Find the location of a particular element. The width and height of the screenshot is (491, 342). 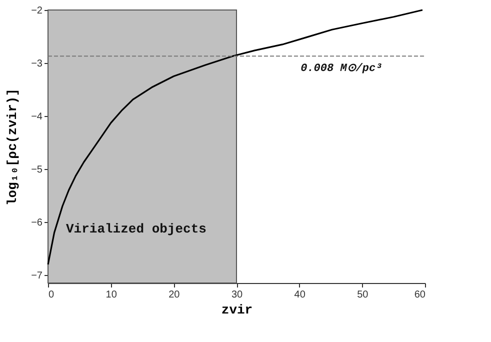

x-axis-title: zvir is located at coordinates (237, 310).